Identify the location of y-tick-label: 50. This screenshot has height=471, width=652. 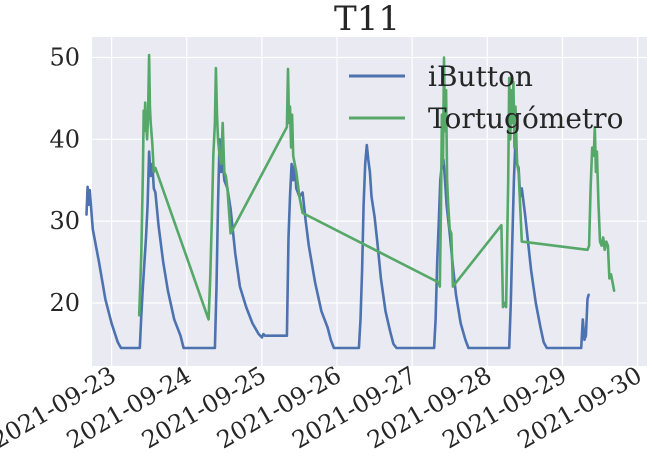
(64, 57).